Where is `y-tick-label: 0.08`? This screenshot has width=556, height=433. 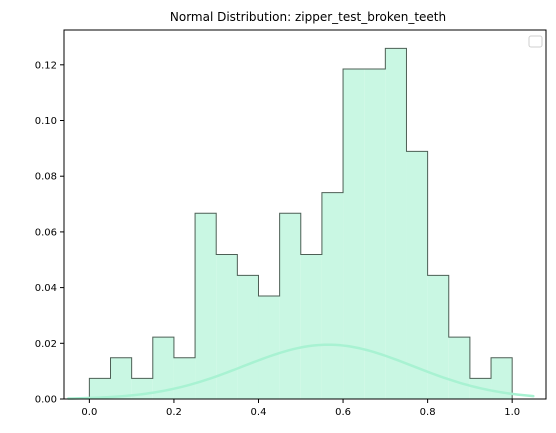
y-tick-label: 0.08 is located at coordinates (46, 177).